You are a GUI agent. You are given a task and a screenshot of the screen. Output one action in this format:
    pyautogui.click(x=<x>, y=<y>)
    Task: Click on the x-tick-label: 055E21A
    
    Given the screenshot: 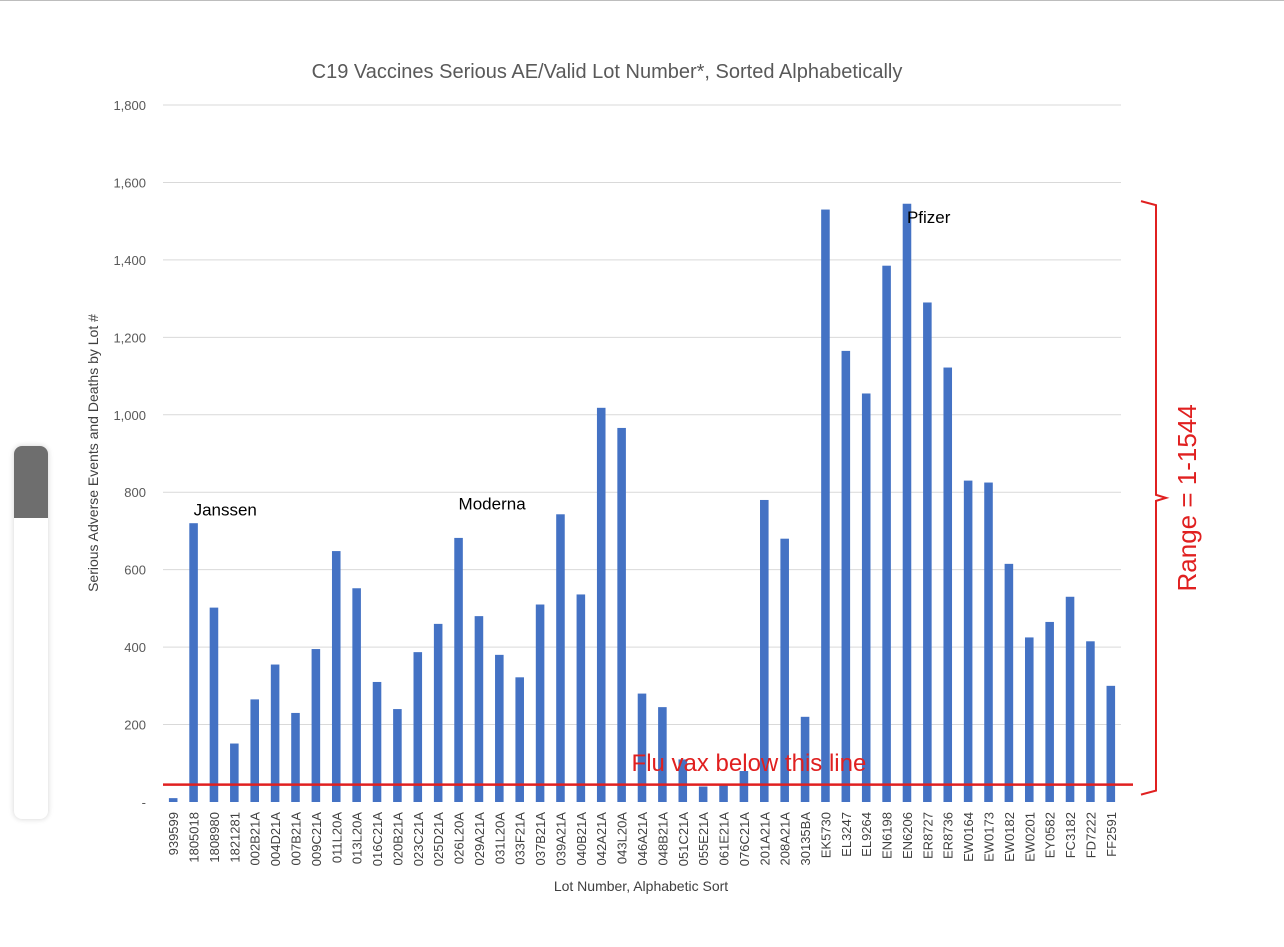 What is the action you would take?
    pyautogui.click(x=703, y=839)
    